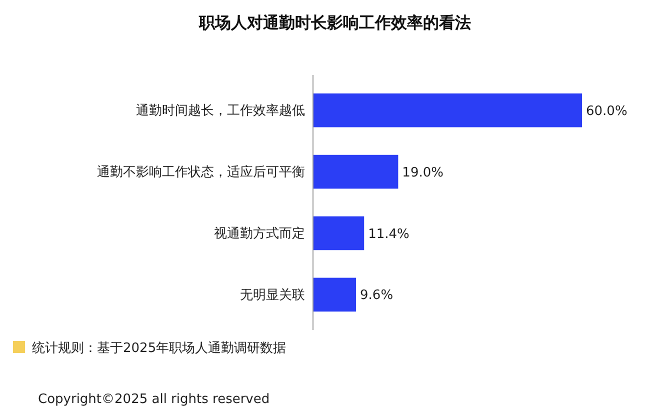 The image size is (671, 413). Describe the element at coordinates (154, 399) in the screenshot. I see `text: Copyright©2025 all rights reserved` at that location.